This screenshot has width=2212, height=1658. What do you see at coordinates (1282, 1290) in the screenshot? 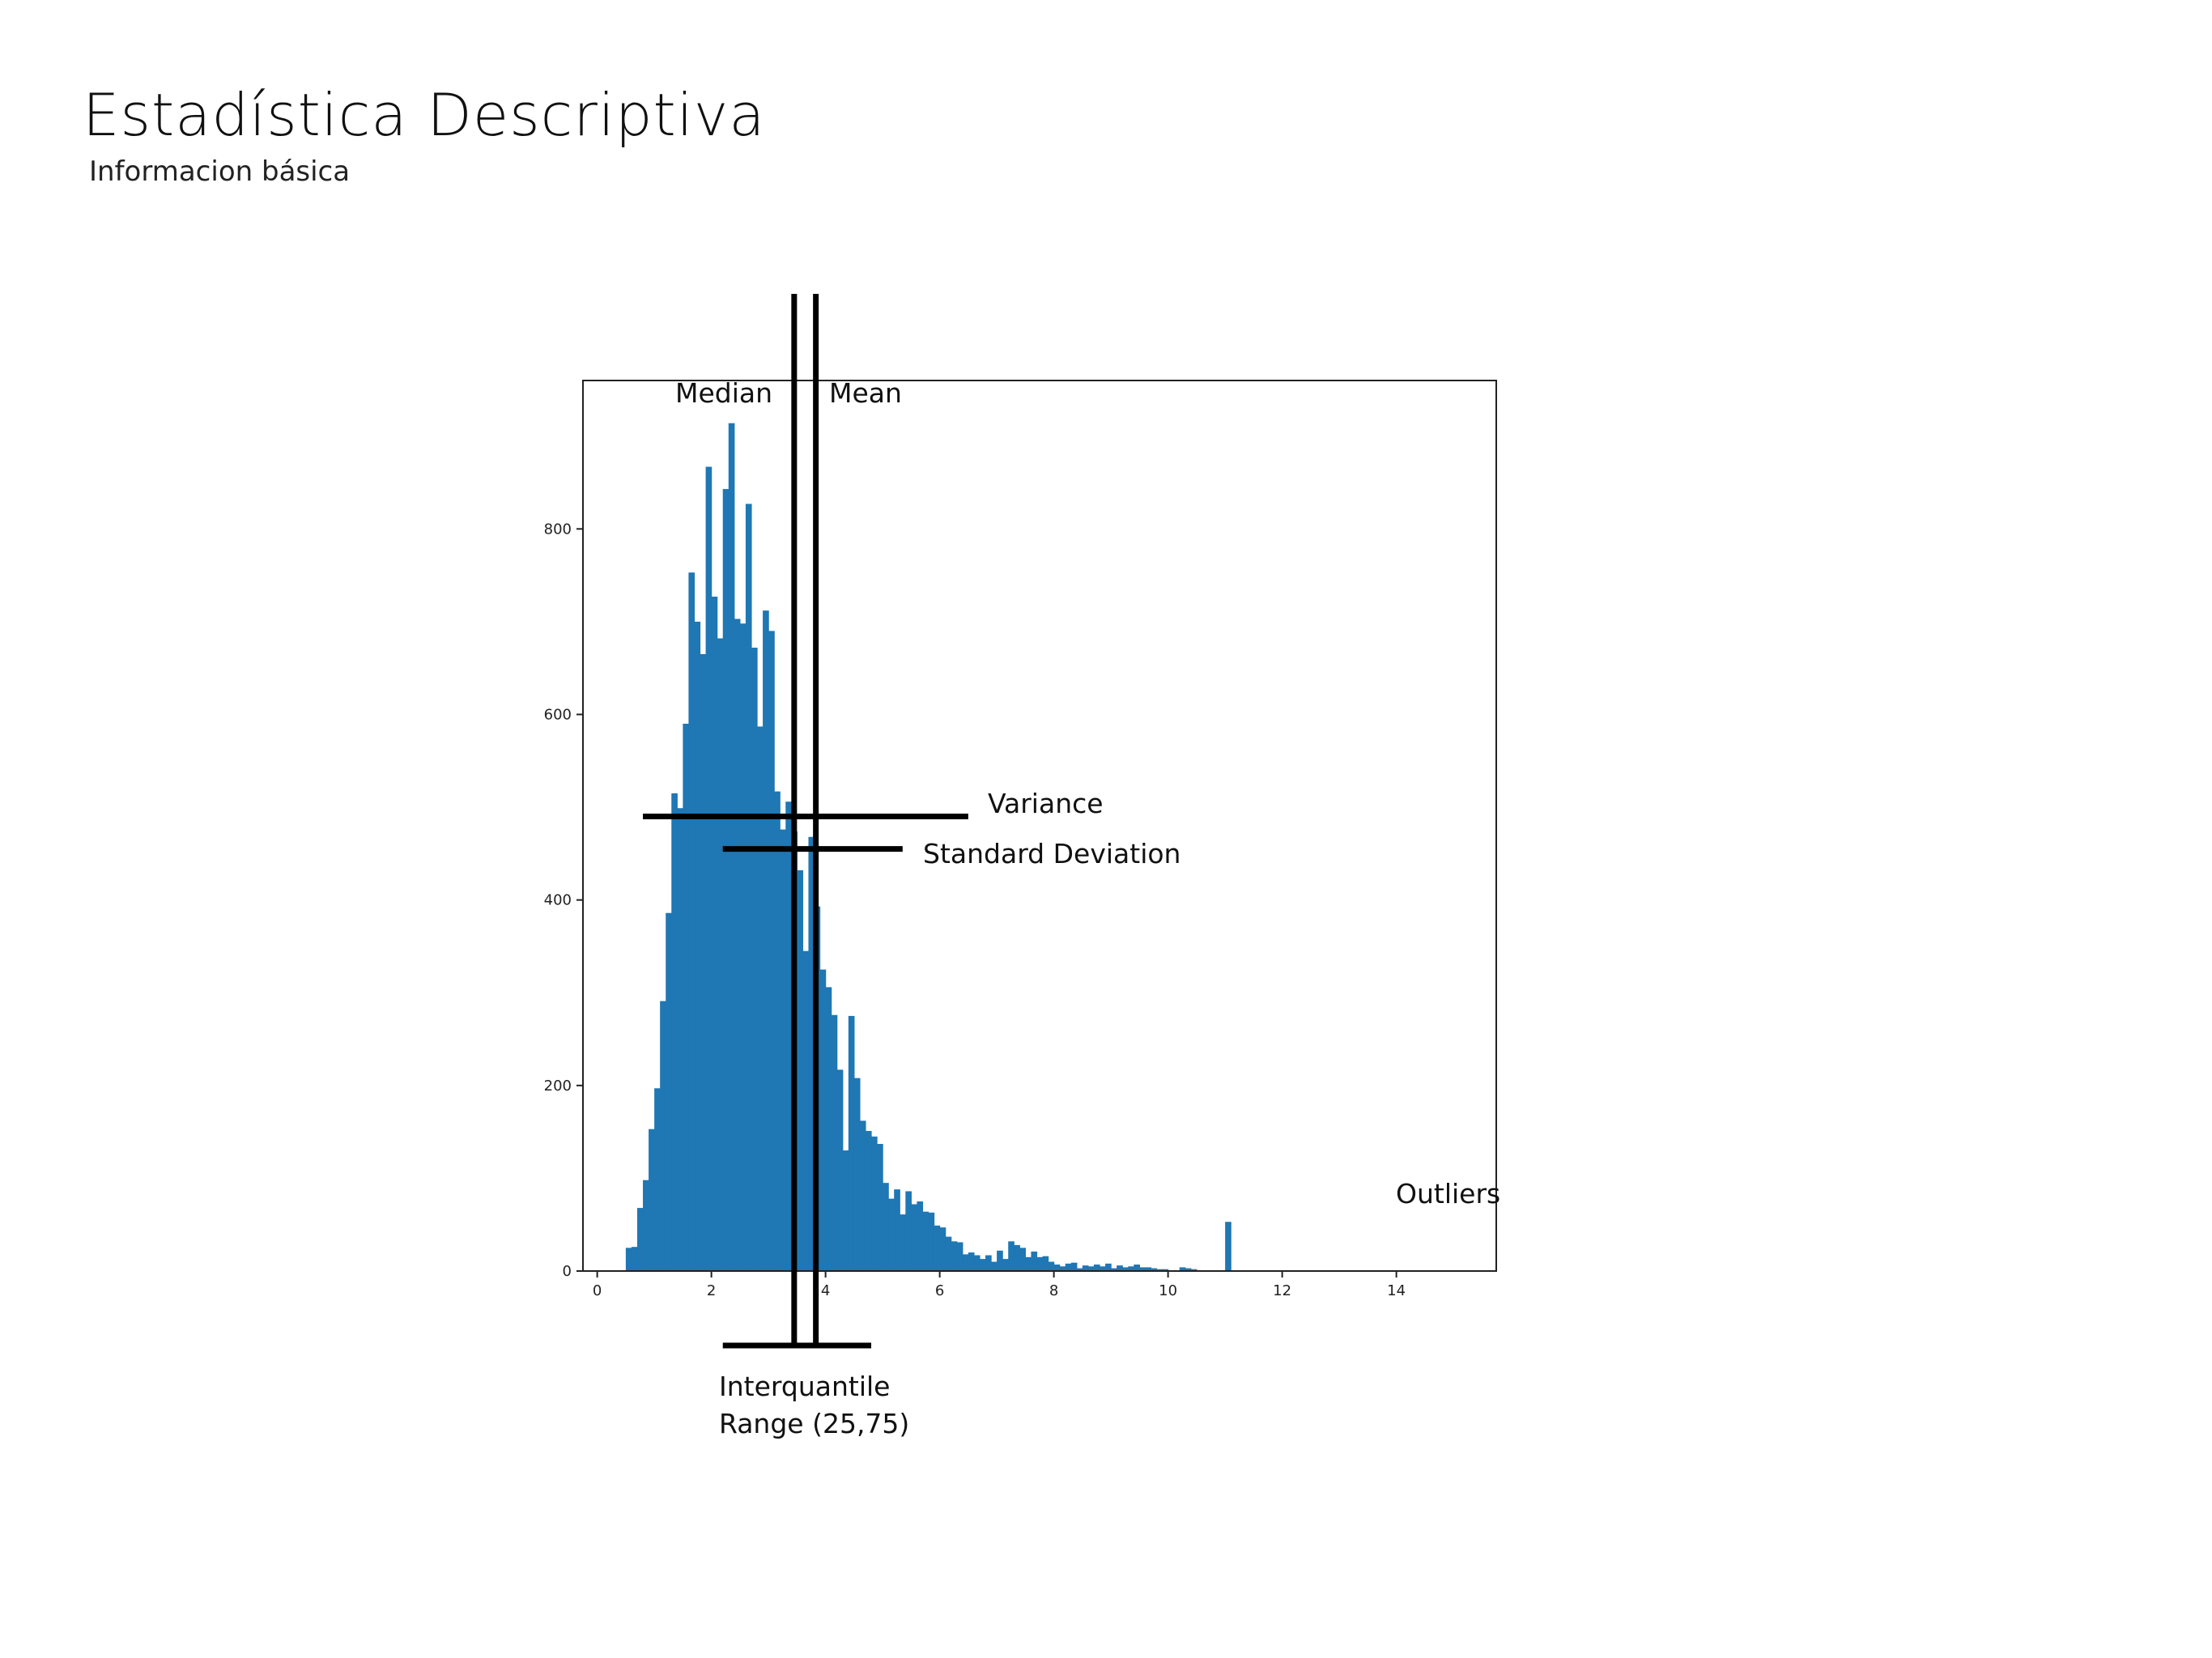
I see `x-tick-label: 12` at bounding box center [1282, 1290].